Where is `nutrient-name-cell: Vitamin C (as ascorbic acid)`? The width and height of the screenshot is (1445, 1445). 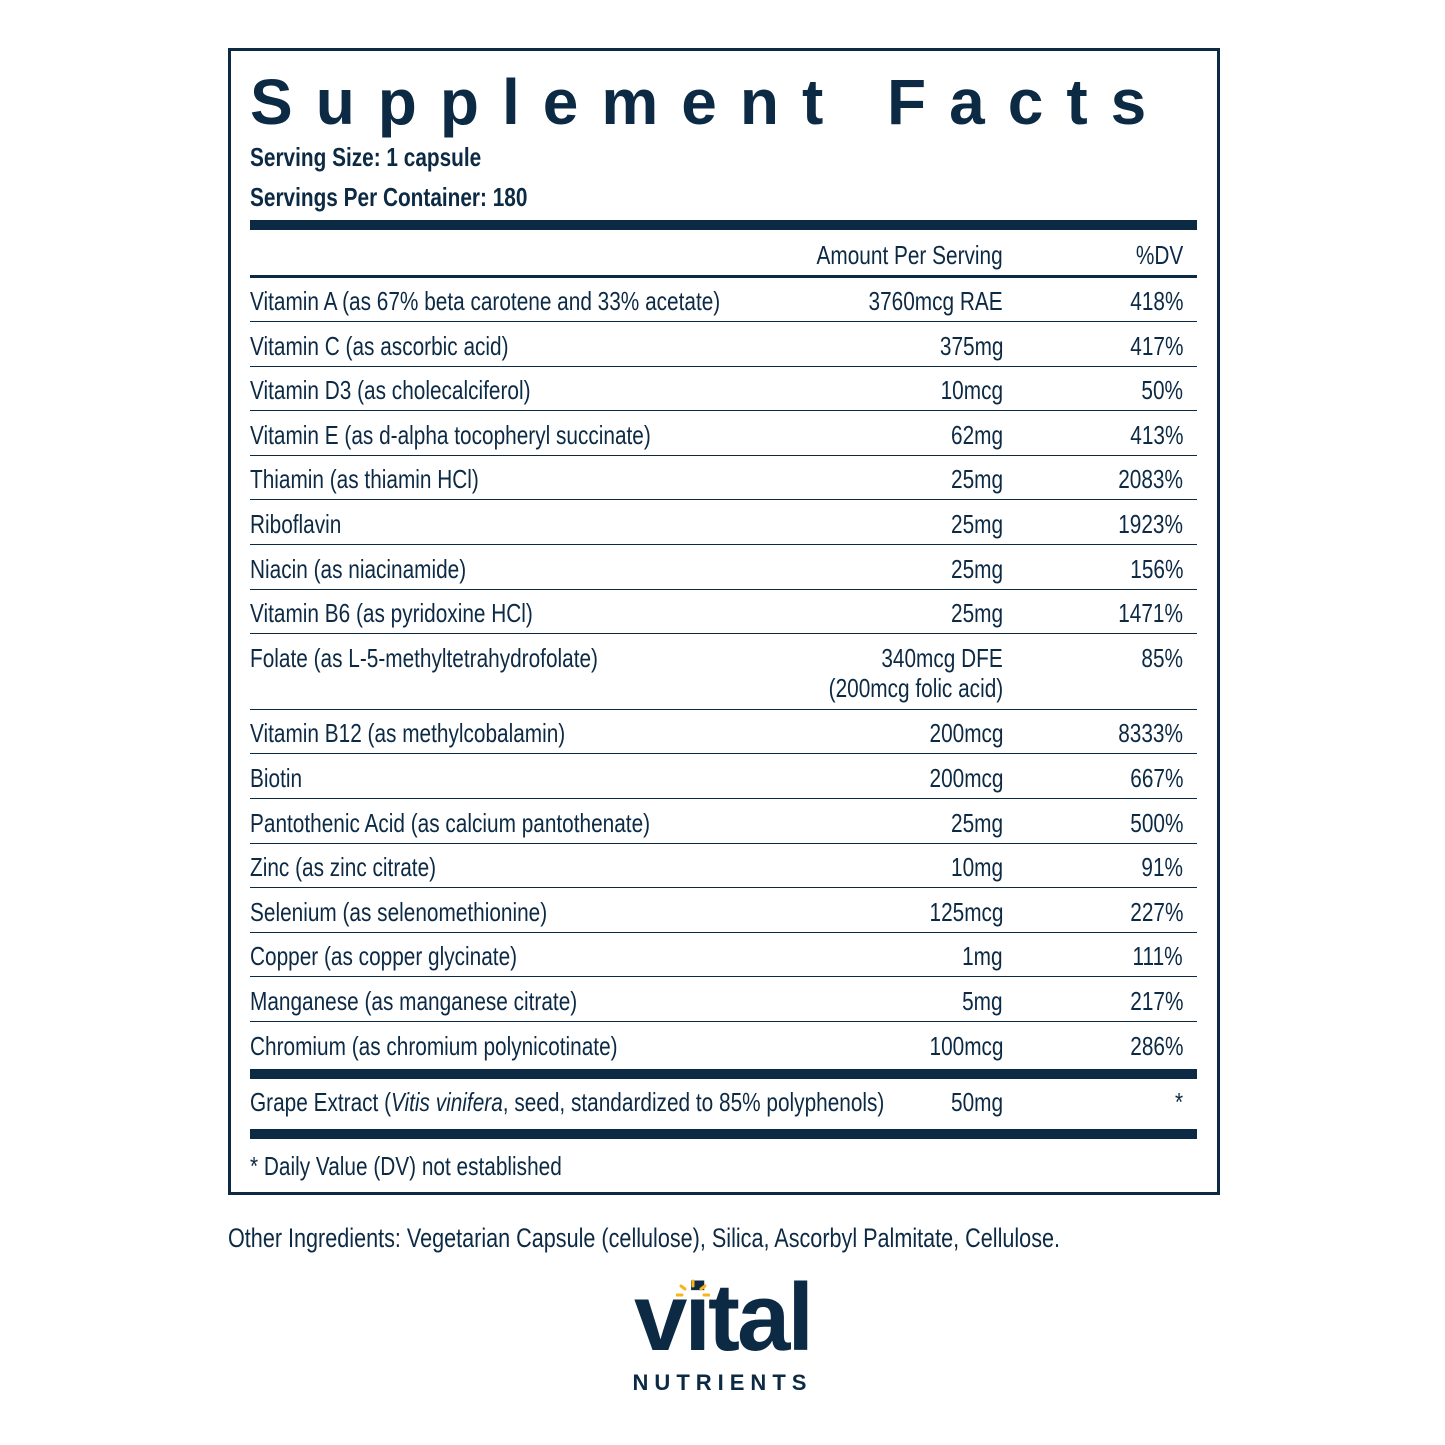
nutrient-name-cell: Vitamin C (as ascorbic acid) is located at coordinates (411, 346).